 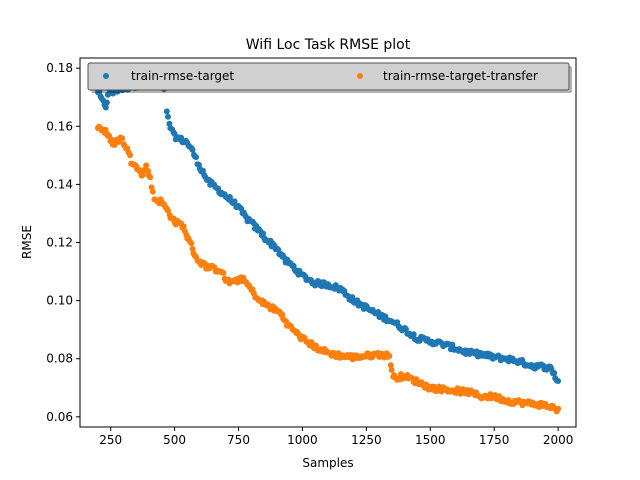 I want to click on x-tick-label: 1500, so click(x=430, y=440).